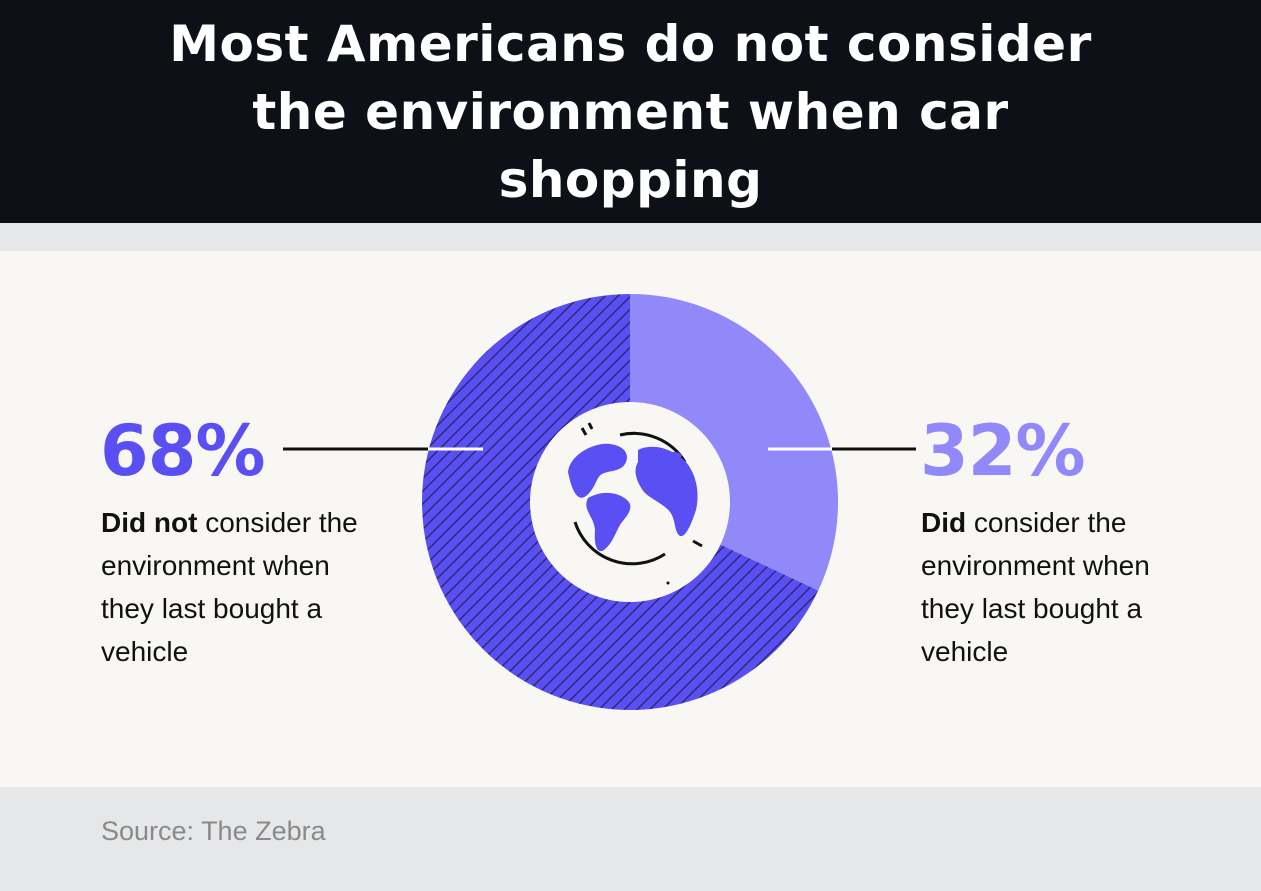 The width and height of the screenshot is (1261, 891). I want to click on description-did-bold: Did, so click(944, 522).